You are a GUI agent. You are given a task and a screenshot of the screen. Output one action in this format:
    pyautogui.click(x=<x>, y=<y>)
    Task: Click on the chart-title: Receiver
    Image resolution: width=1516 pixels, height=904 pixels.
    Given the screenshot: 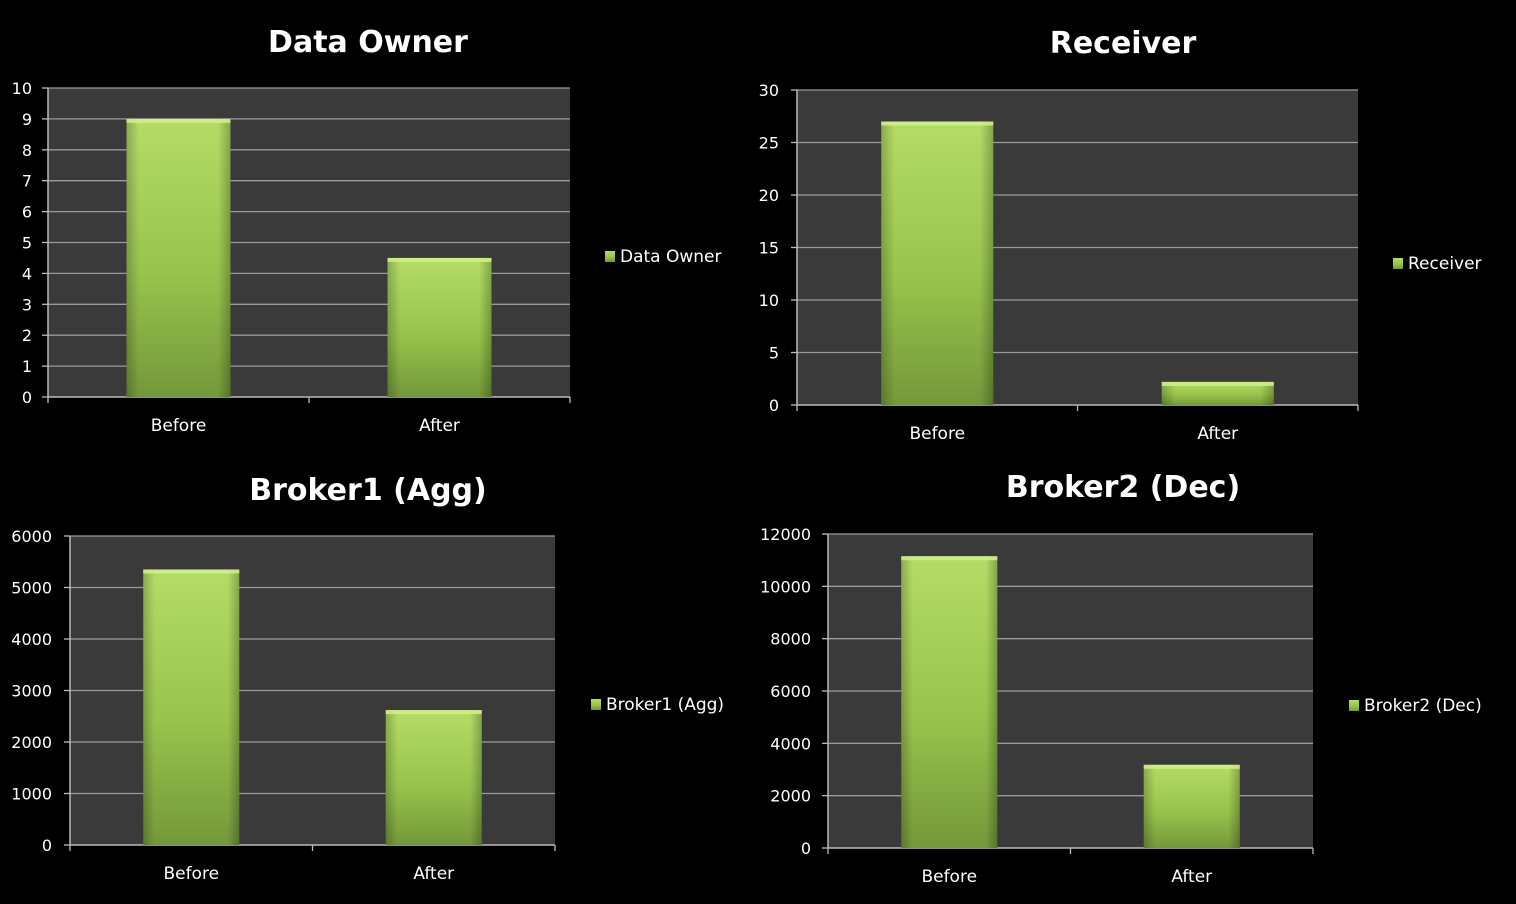 What is the action you would take?
    pyautogui.click(x=1123, y=43)
    